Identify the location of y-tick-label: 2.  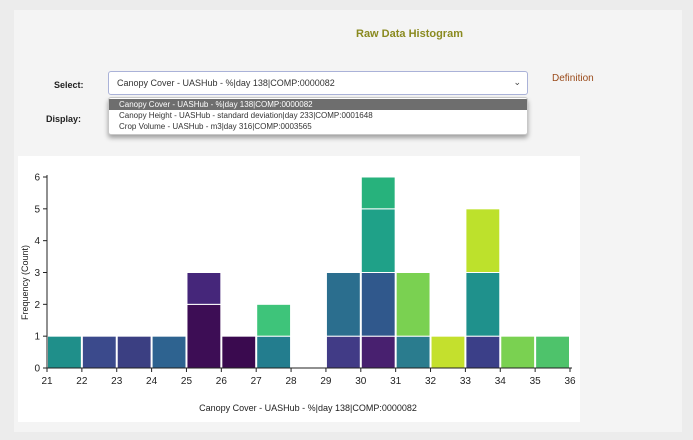
(37, 305).